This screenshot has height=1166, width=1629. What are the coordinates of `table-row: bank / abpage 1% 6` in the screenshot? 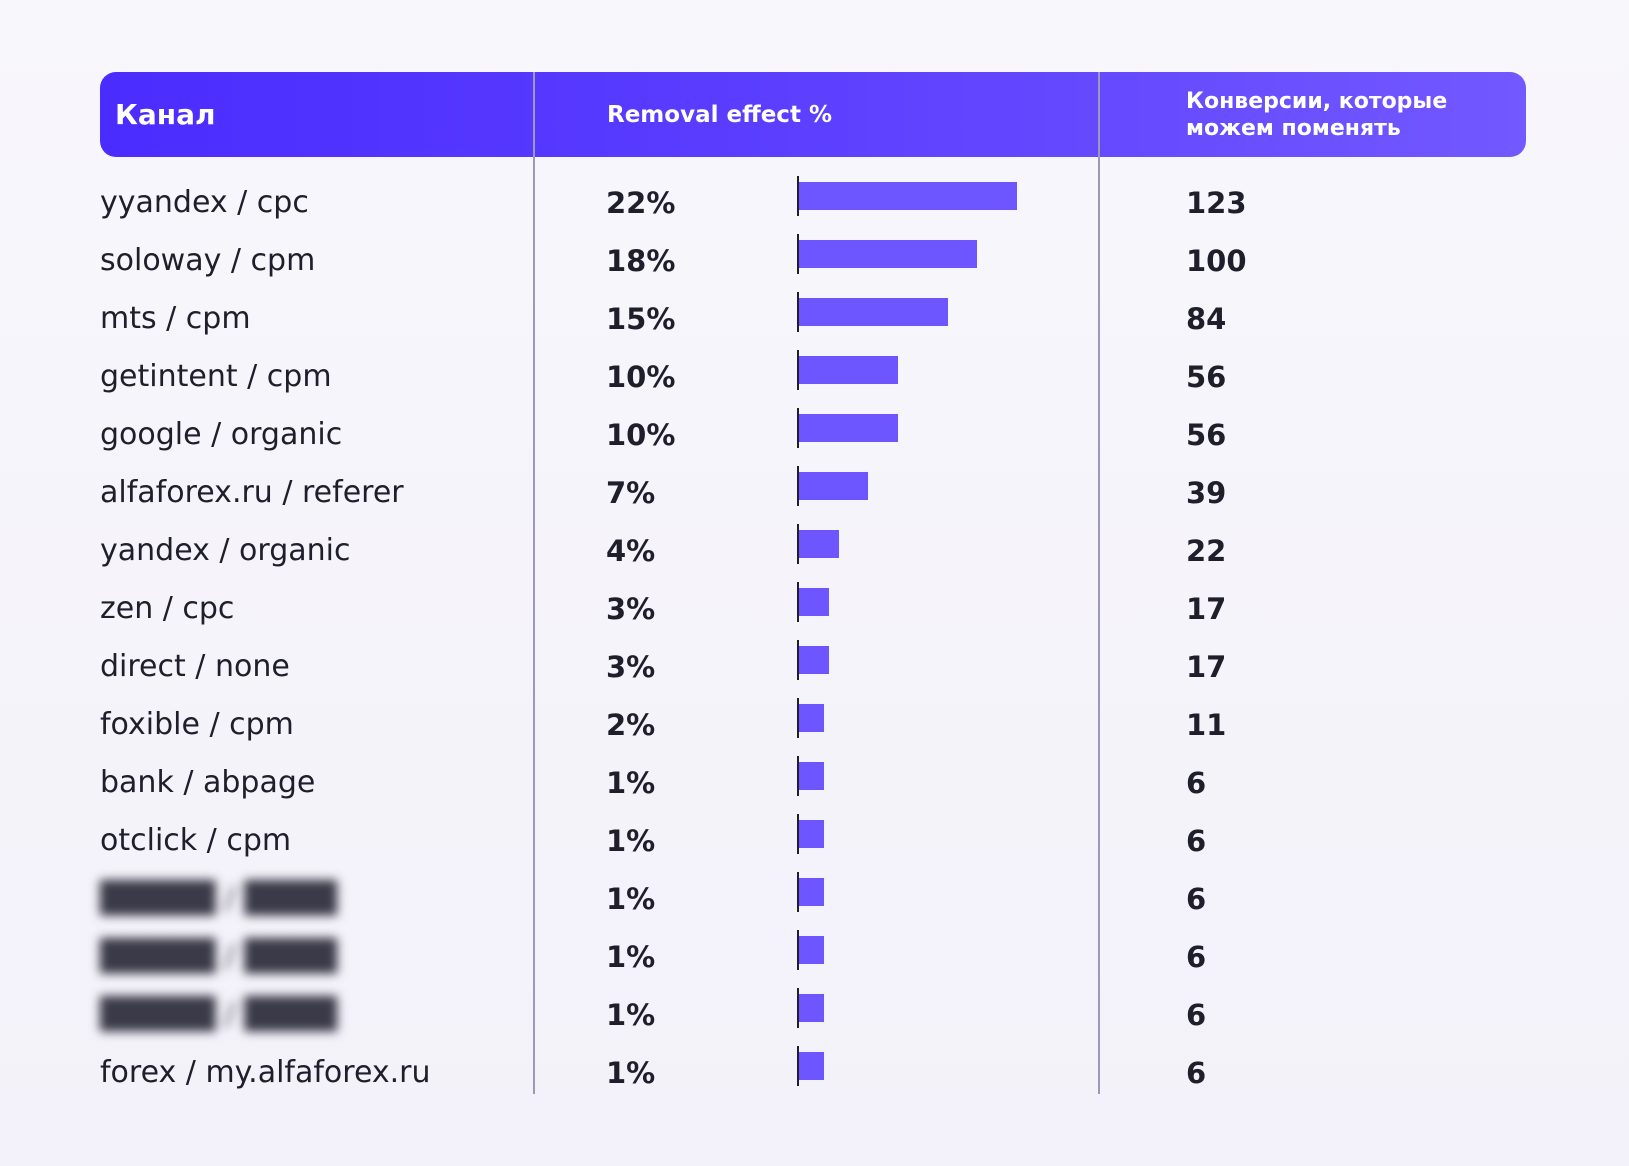 It's located at (814, 783).